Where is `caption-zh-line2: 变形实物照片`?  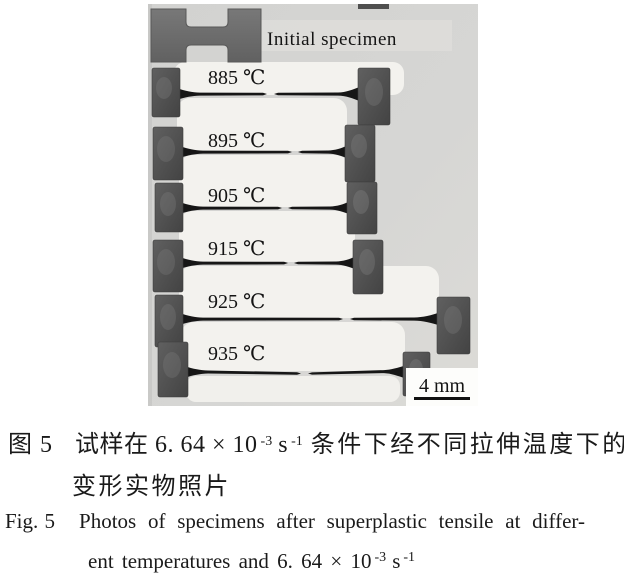
caption-zh-line2: 变形实物照片 is located at coordinates (151, 483).